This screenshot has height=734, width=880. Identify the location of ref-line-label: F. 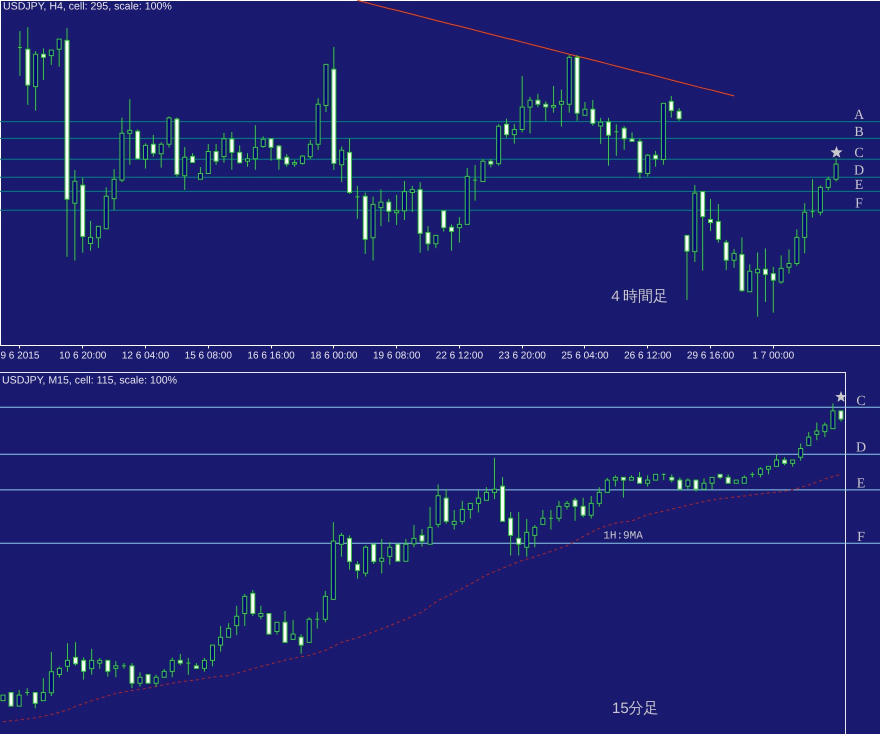
(859, 204).